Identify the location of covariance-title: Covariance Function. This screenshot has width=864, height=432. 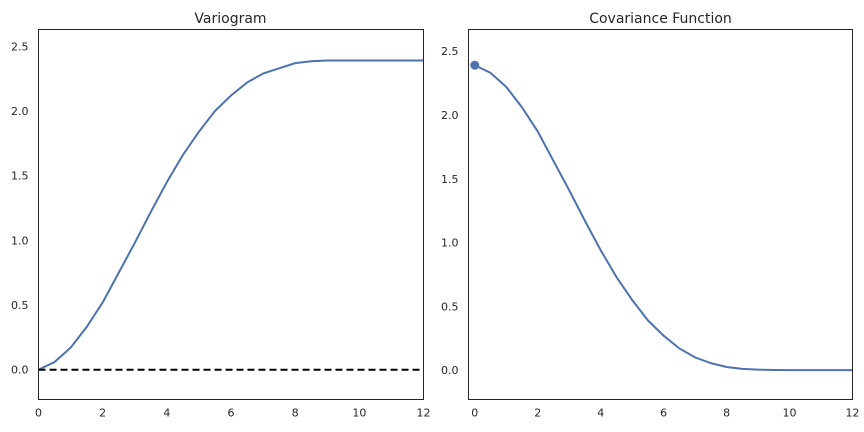
(660, 19).